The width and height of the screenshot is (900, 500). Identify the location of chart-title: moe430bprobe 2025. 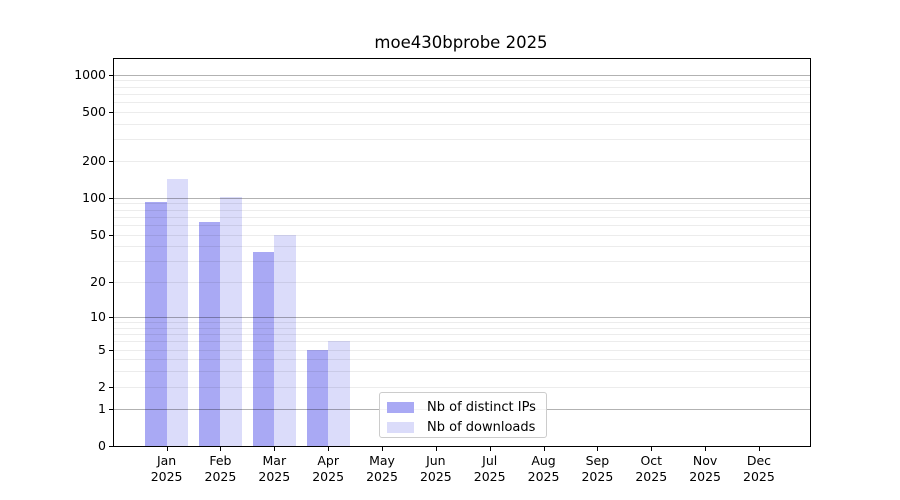
(461, 42).